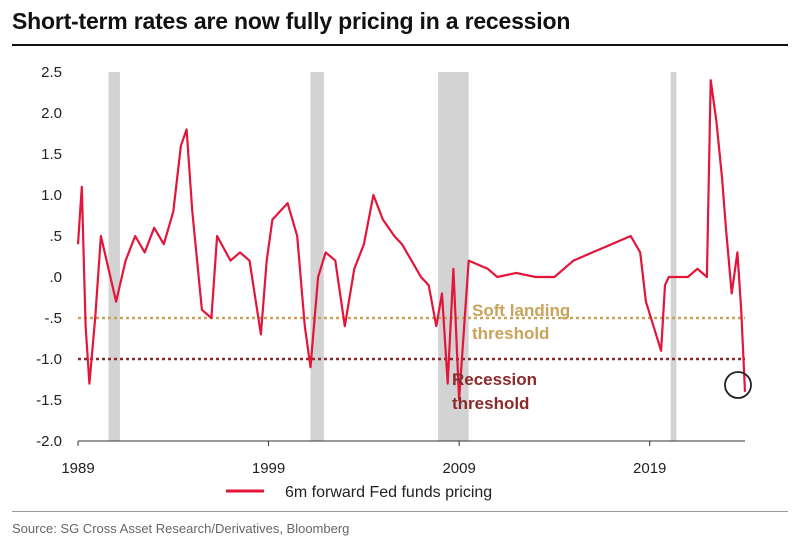 This screenshot has width=802, height=557. I want to click on x-tick-label: 1999, so click(268, 468).